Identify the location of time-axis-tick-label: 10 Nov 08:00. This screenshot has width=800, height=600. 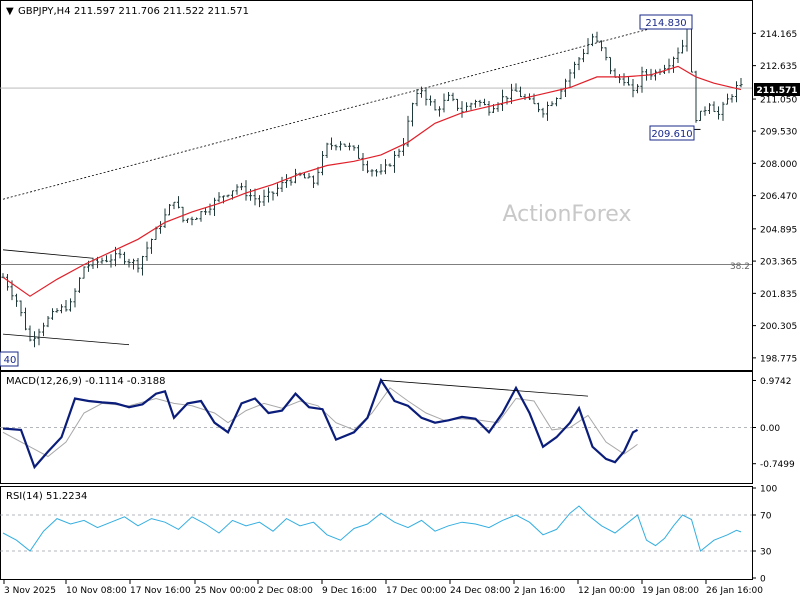
(96, 591).